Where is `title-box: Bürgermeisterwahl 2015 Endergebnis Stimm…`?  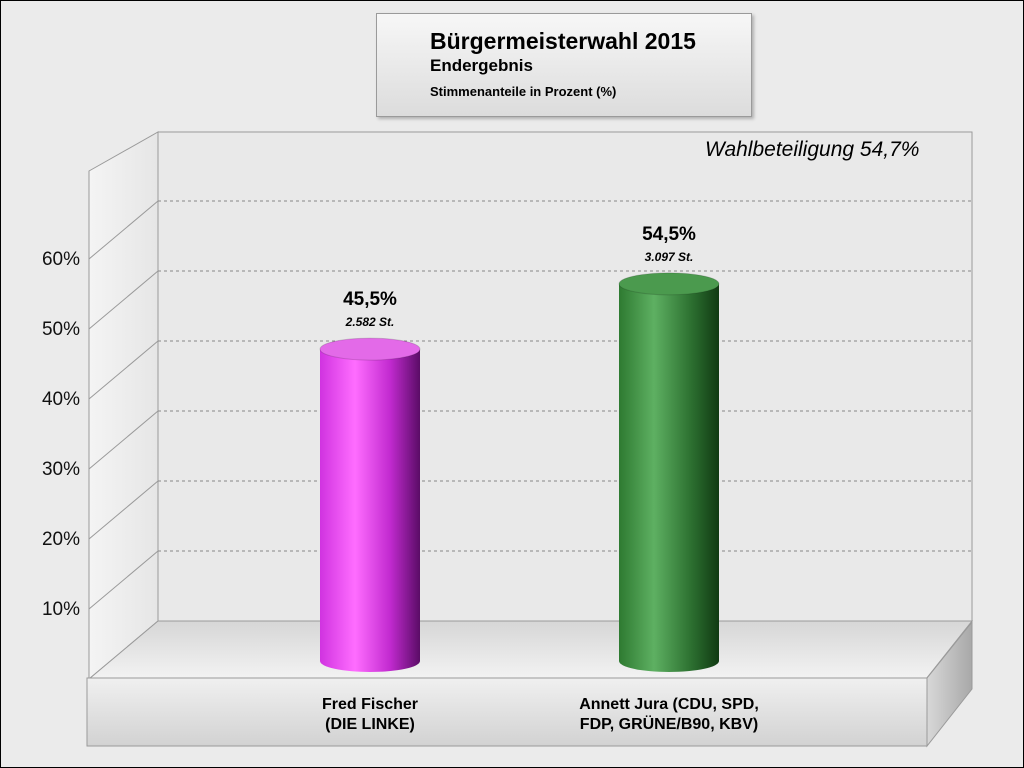
title-box: Bürgermeisterwahl 2015 Endergebnis Stimm… is located at coordinates (564, 65).